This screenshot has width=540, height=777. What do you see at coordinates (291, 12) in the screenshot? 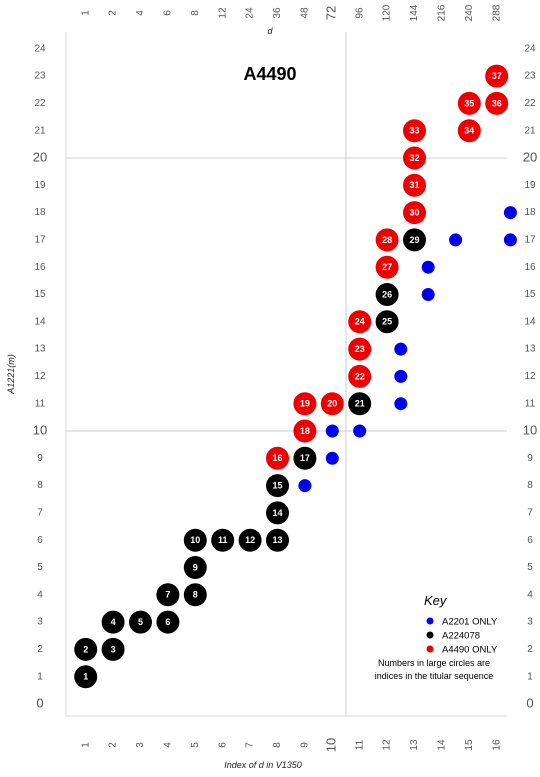
I see `x-axis-ticks-top: 1 2 4 6 8 12 24 36 48 72 96 120 144 216 240 288` at bounding box center [291, 12].